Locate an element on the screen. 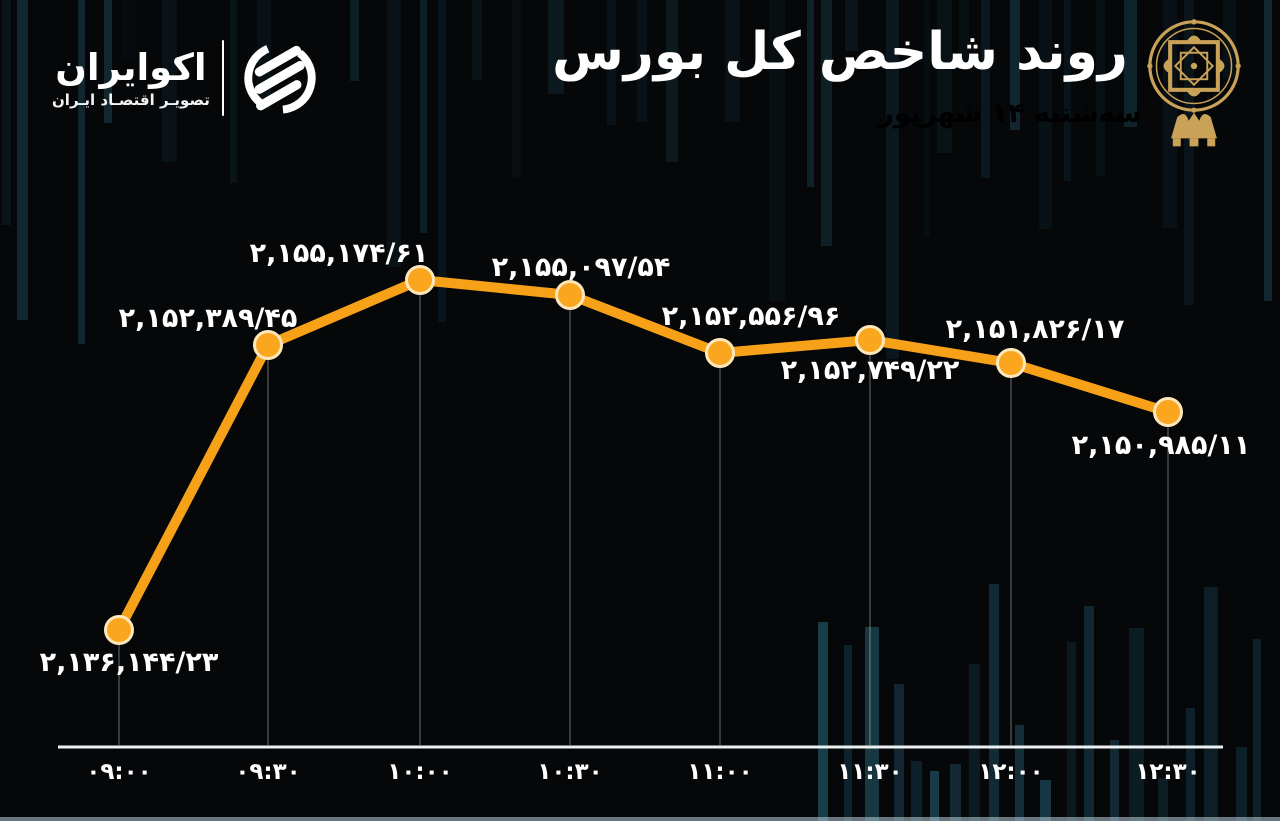 This screenshot has width=1280, height=821. x-axis-tick-label: ۱۰:۰۰ is located at coordinates (419, 772).